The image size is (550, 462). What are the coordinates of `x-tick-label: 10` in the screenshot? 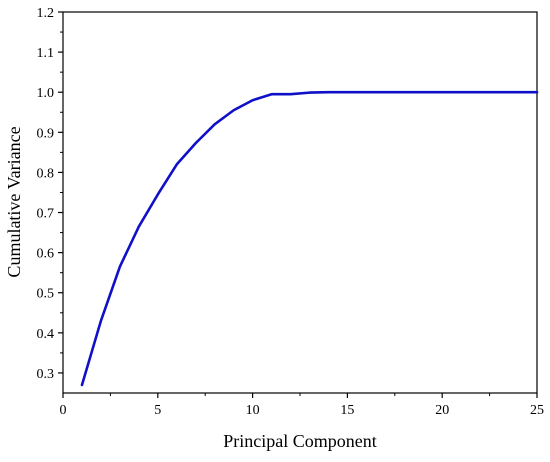 It's located at (253, 410).